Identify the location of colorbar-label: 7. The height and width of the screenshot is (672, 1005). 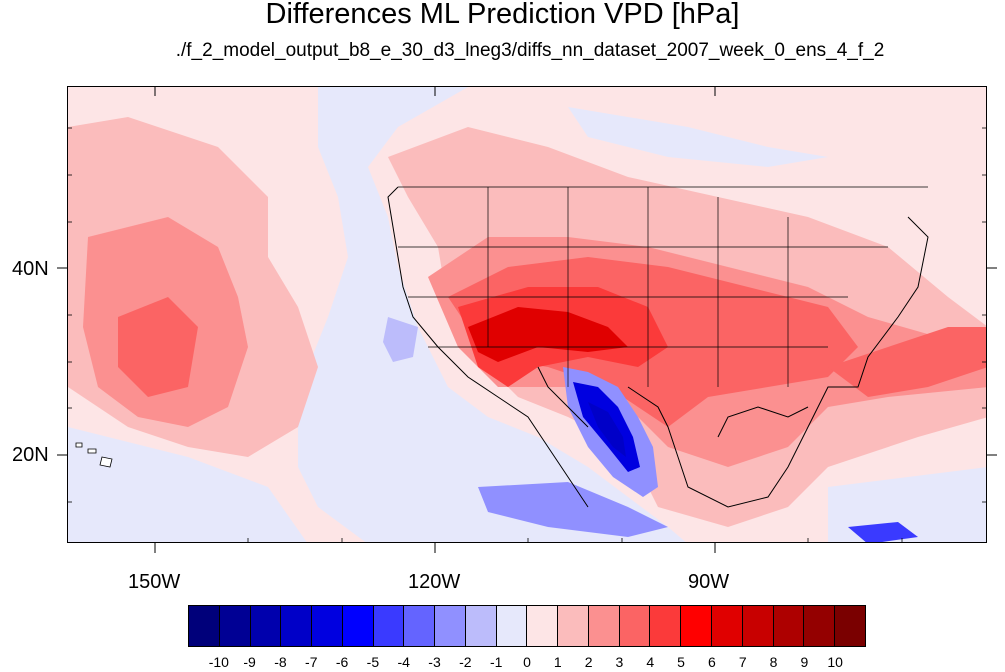
(742, 662).